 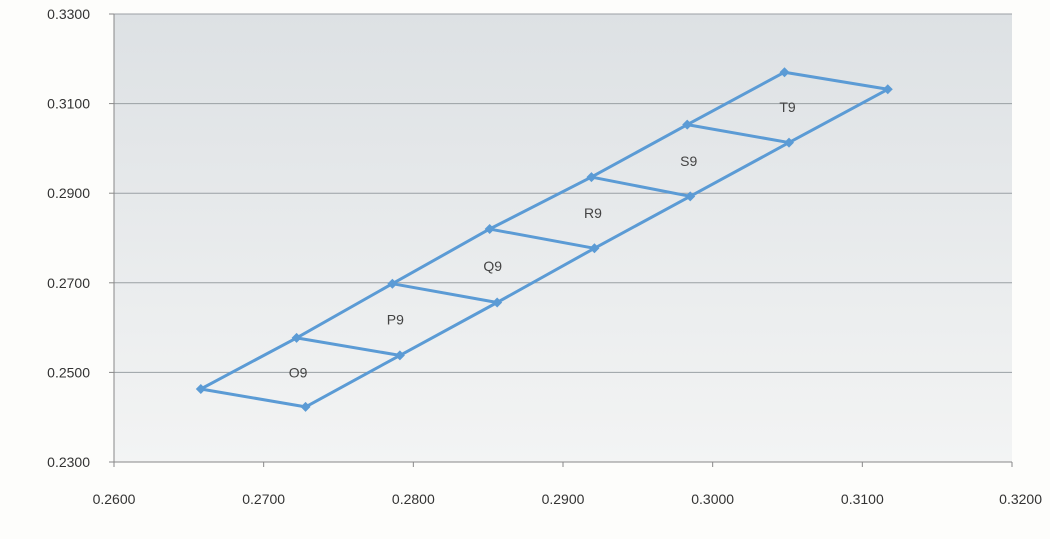 What do you see at coordinates (563, 499) in the screenshot?
I see `x-tick-label: 0.2900` at bounding box center [563, 499].